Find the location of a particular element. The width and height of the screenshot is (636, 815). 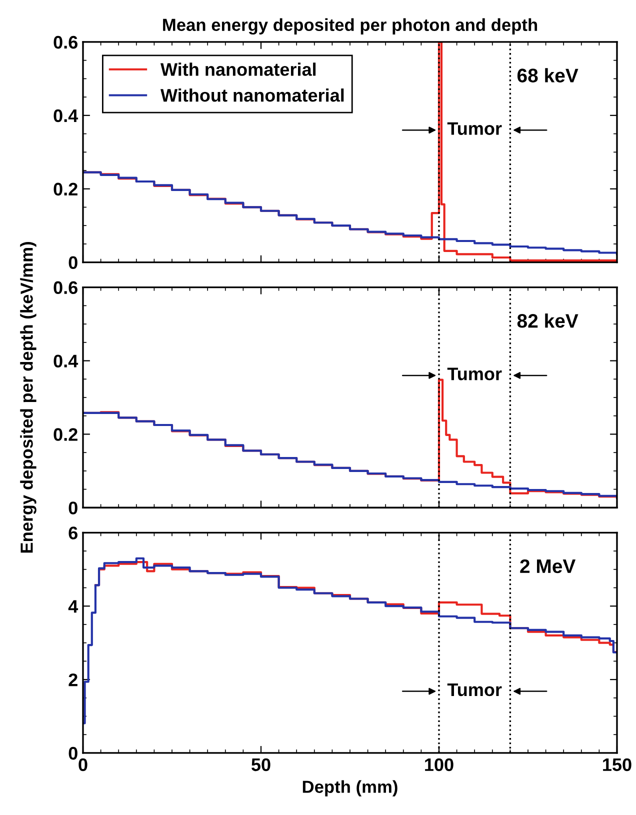

x-axis-title: Depth (mm) is located at coordinates (350, 788).